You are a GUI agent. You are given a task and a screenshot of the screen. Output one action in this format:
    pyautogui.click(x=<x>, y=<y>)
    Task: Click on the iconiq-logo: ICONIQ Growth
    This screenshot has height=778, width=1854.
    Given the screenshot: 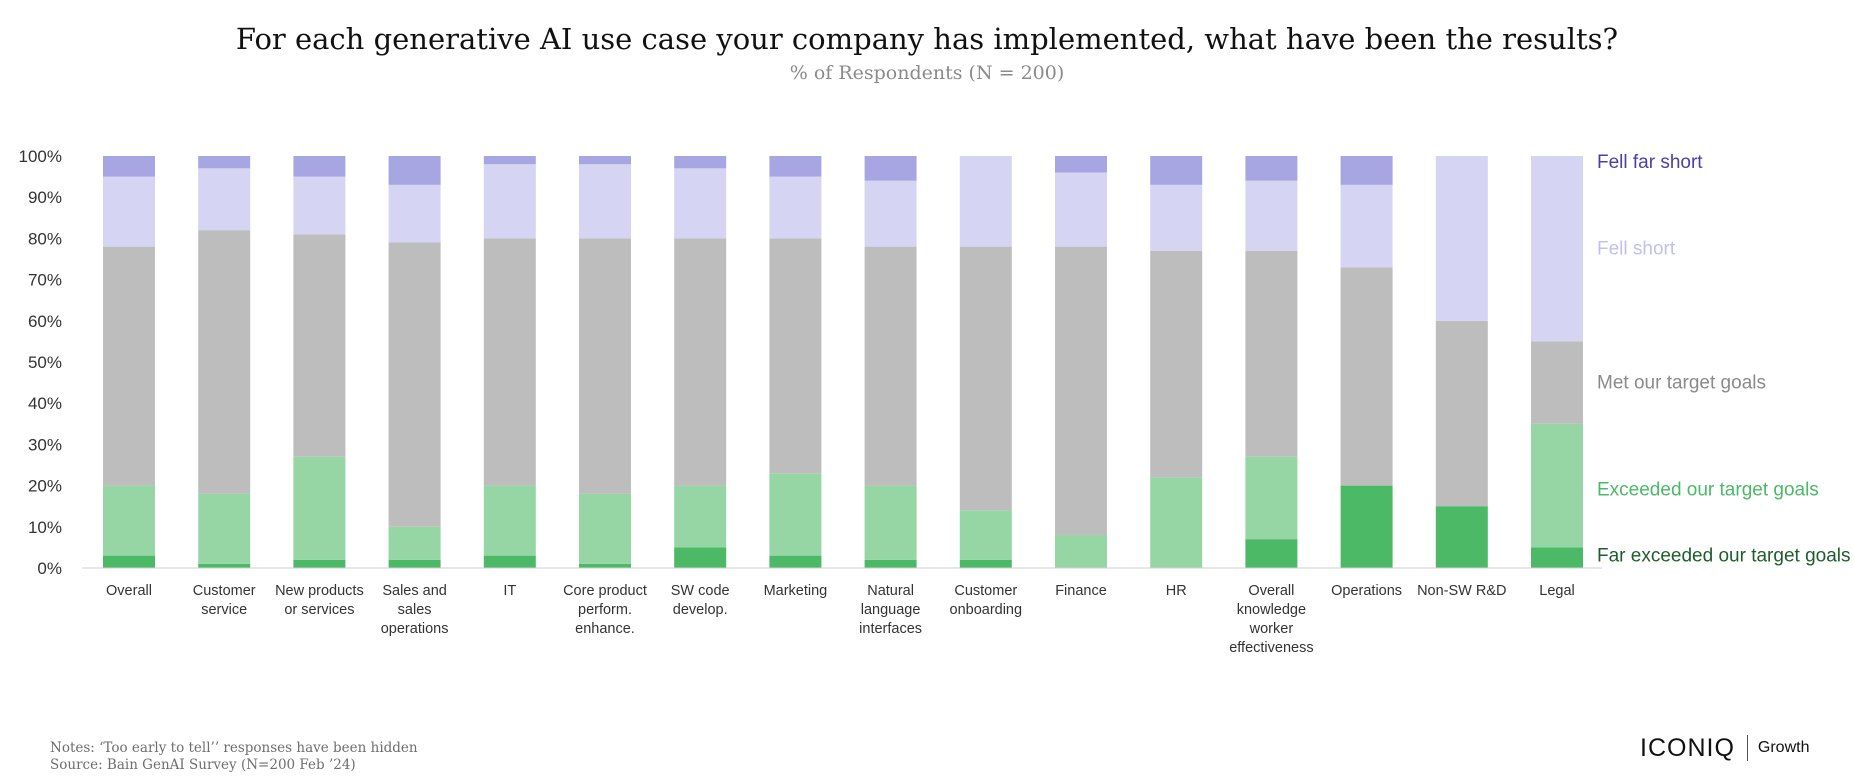 What is the action you would take?
    pyautogui.click(x=1724, y=748)
    